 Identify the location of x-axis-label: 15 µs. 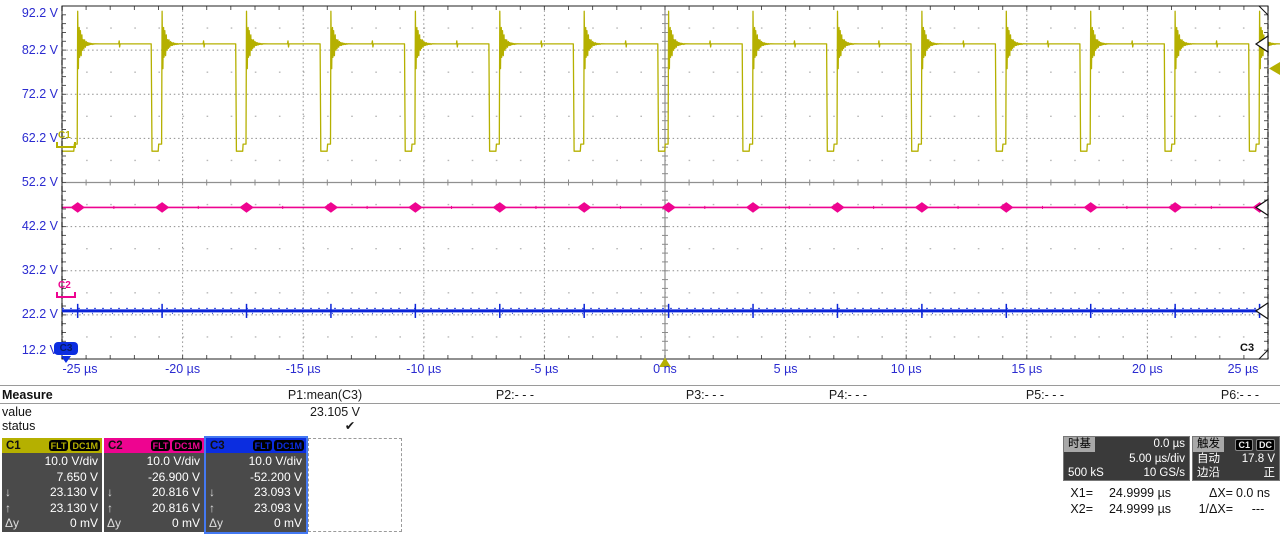
(1027, 369).